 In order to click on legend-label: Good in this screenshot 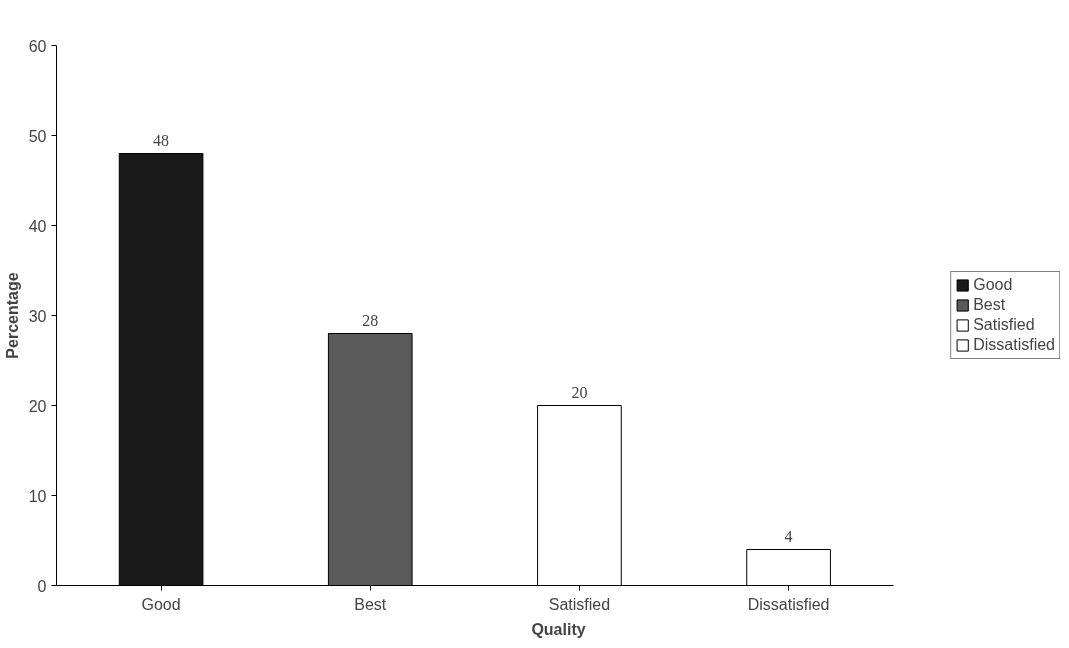, I will do `click(993, 285)`.